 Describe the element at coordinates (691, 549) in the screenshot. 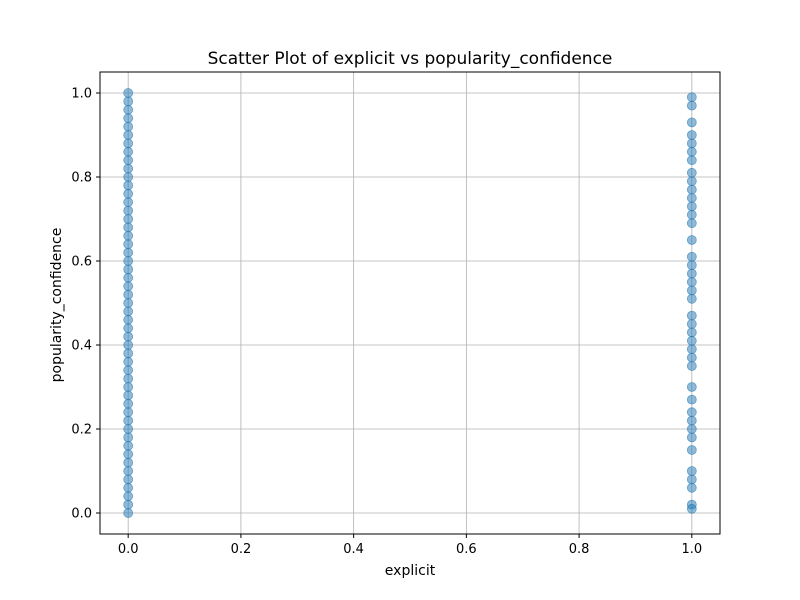

I see `x-tick-label: 1.0` at that location.